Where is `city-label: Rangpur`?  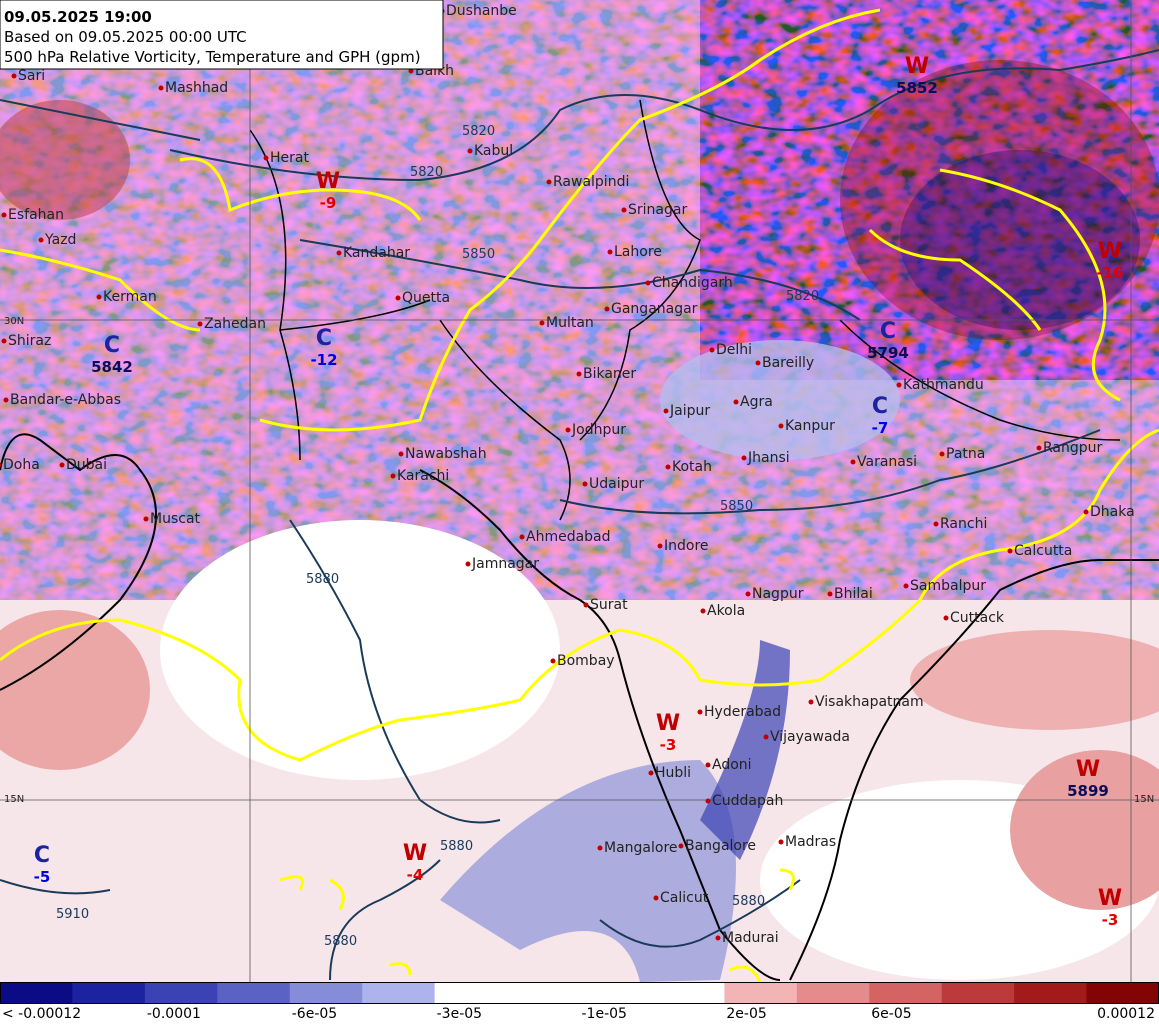
city-label: Rangpur is located at coordinates (1073, 448).